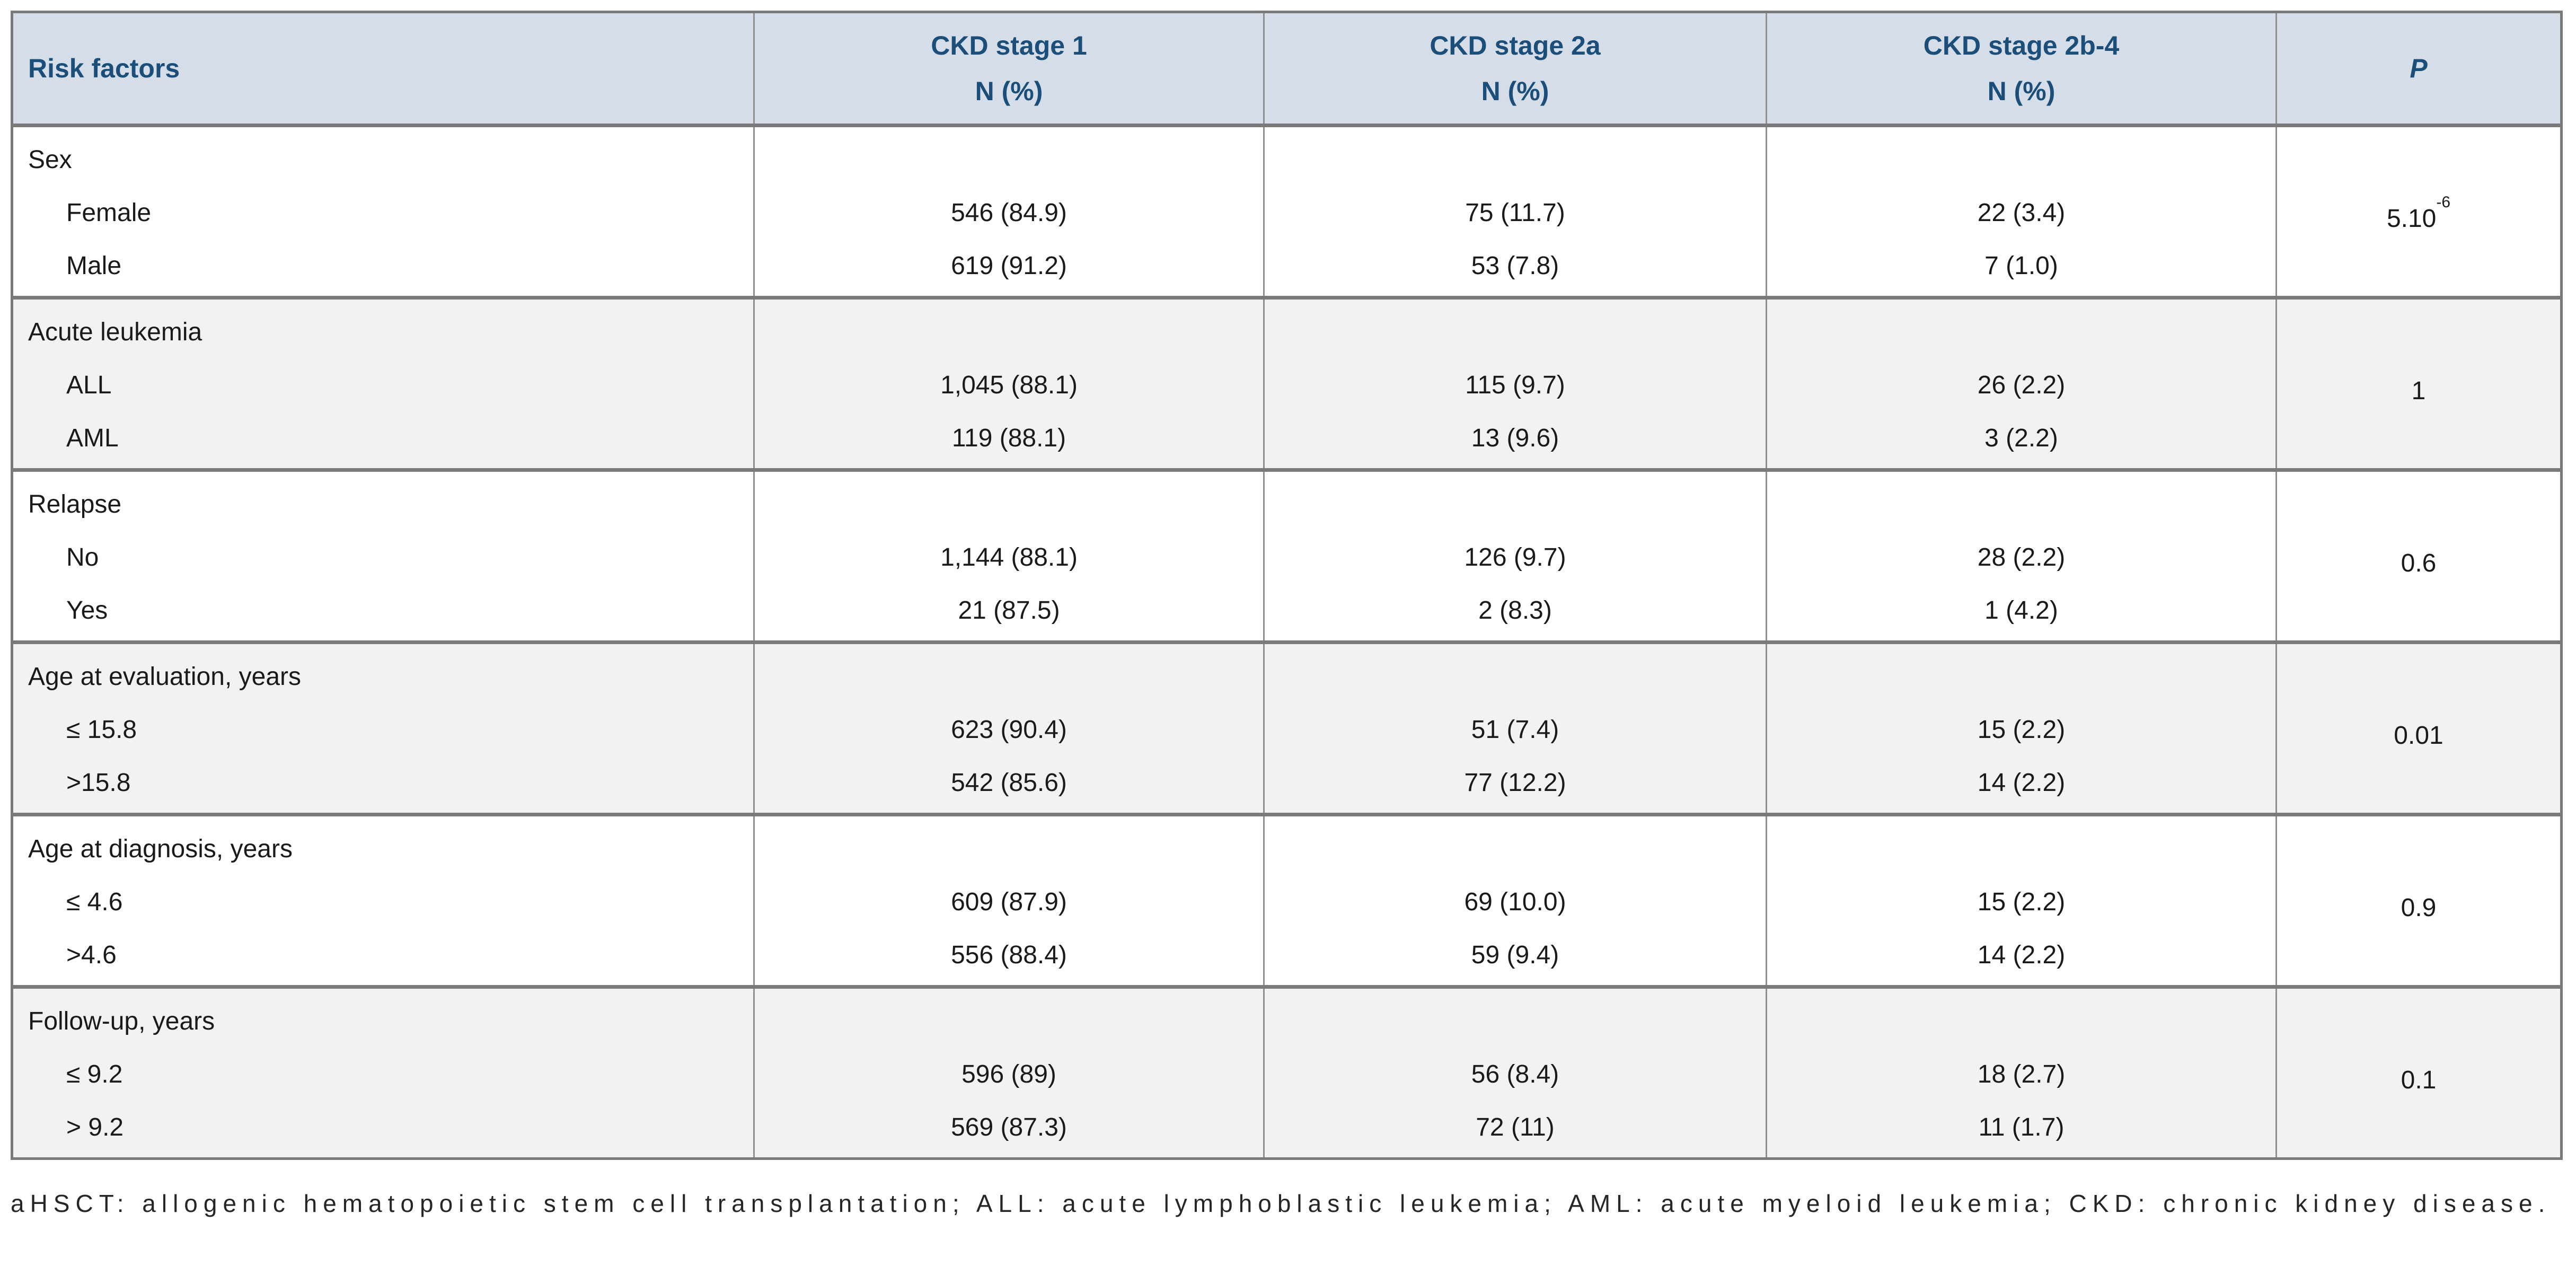 The height and width of the screenshot is (1275, 2576). I want to click on cell-ckd2a: 126 (9.7) 2 (8.3), so click(1515, 555).